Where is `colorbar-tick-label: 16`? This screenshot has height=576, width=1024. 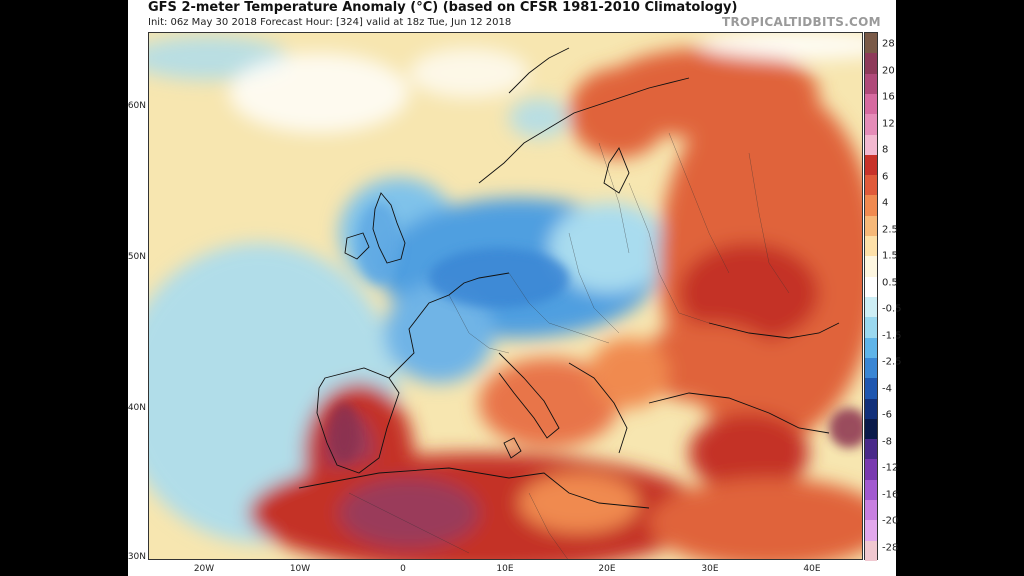 colorbar-tick-label: 16 is located at coordinates (888, 97).